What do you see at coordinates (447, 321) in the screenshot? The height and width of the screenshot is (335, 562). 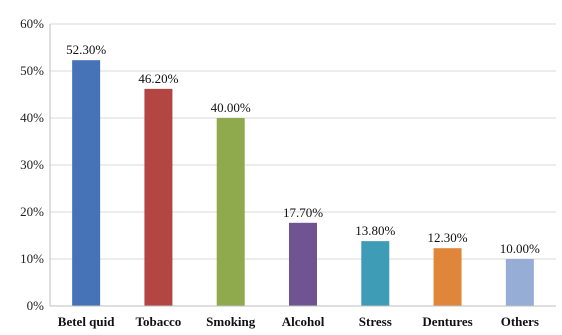 I see `category-label: Dentures` at bounding box center [447, 321].